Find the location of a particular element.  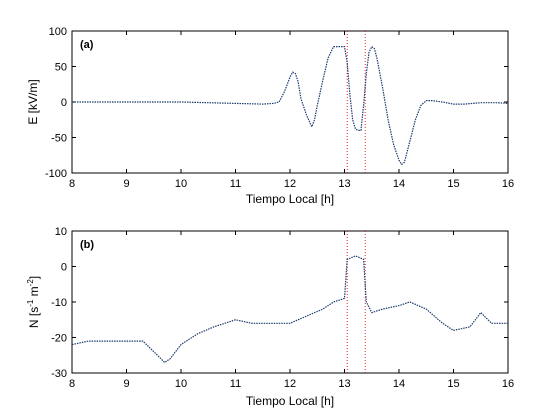

panel-a-xlabel: Tiempo Local [h] is located at coordinates (290, 199).